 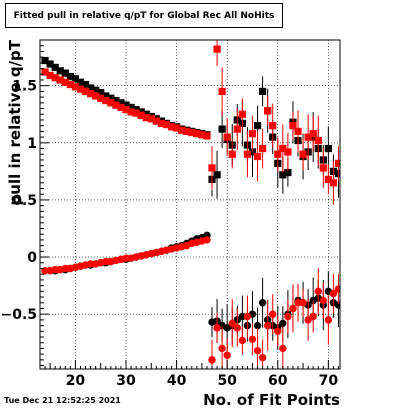 I want to click on x-tick-label: 30, so click(x=126, y=381).